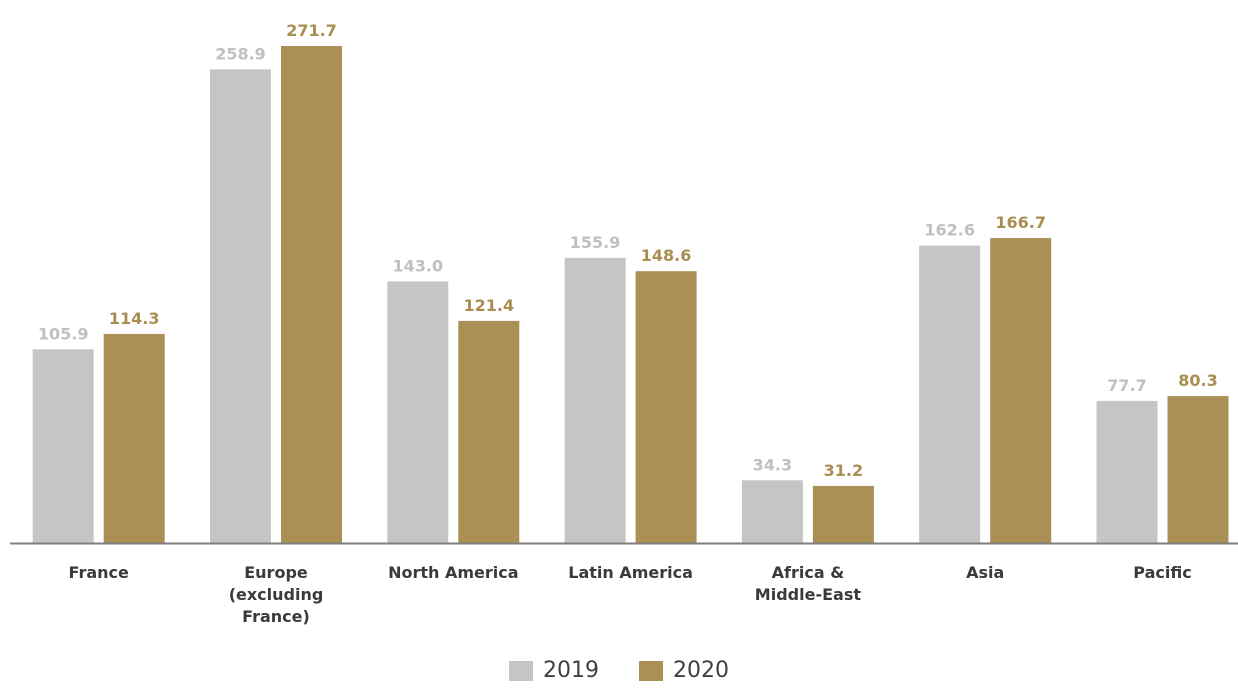  What do you see at coordinates (701, 670) in the screenshot?
I see `legend-label-2020: 2020` at bounding box center [701, 670].